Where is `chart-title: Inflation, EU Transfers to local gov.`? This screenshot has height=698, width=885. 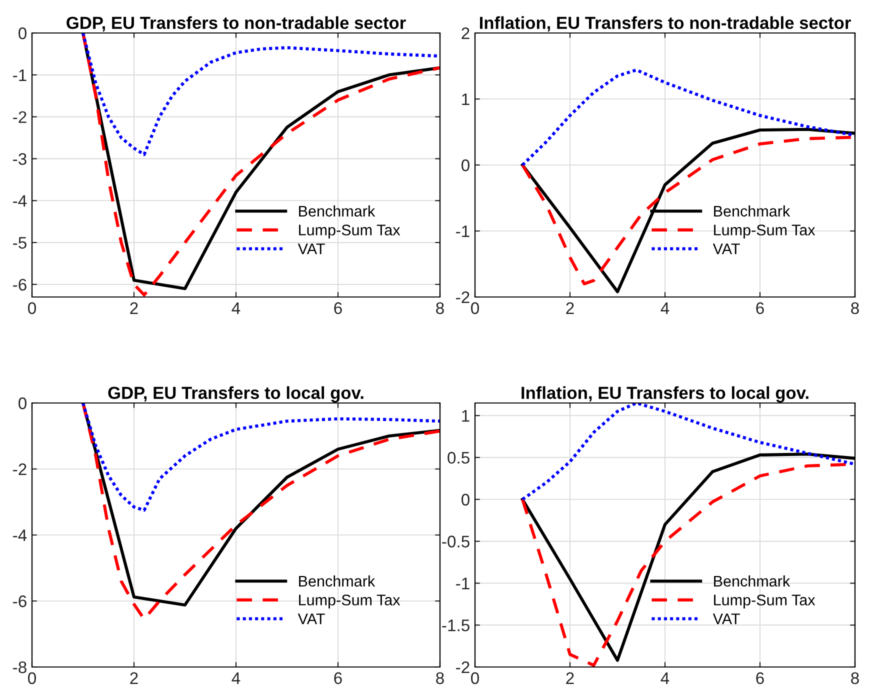
chart-title: Inflation, EU Transfers to local gov. is located at coordinates (665, 394).